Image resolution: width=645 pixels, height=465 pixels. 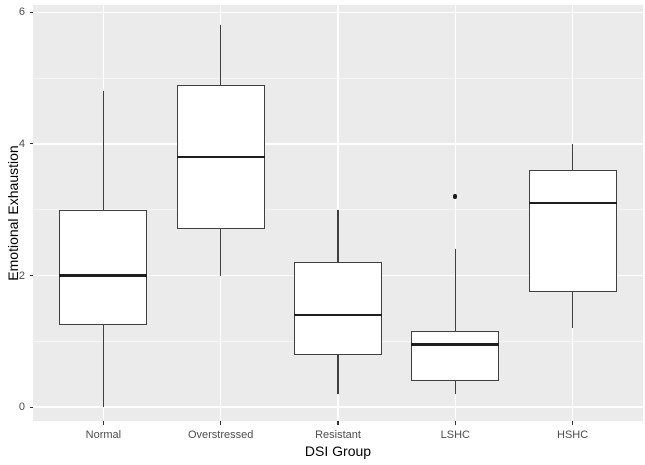 I want to click on y-tick-label: 4, so click(x=21, y=143).